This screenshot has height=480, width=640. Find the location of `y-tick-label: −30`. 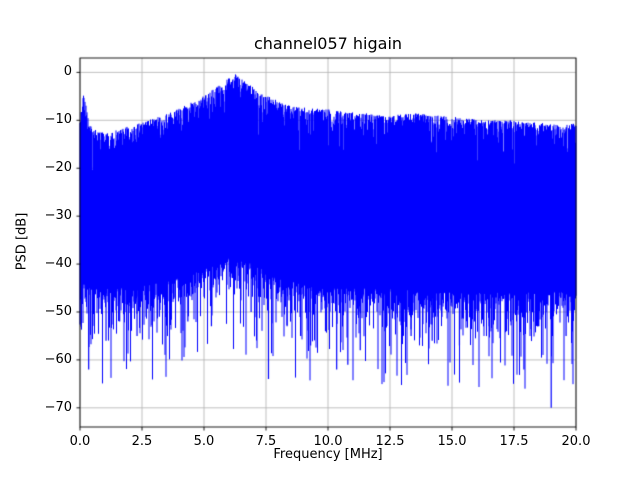

y-tick-label: −30 is located at coordinates (58, 216).